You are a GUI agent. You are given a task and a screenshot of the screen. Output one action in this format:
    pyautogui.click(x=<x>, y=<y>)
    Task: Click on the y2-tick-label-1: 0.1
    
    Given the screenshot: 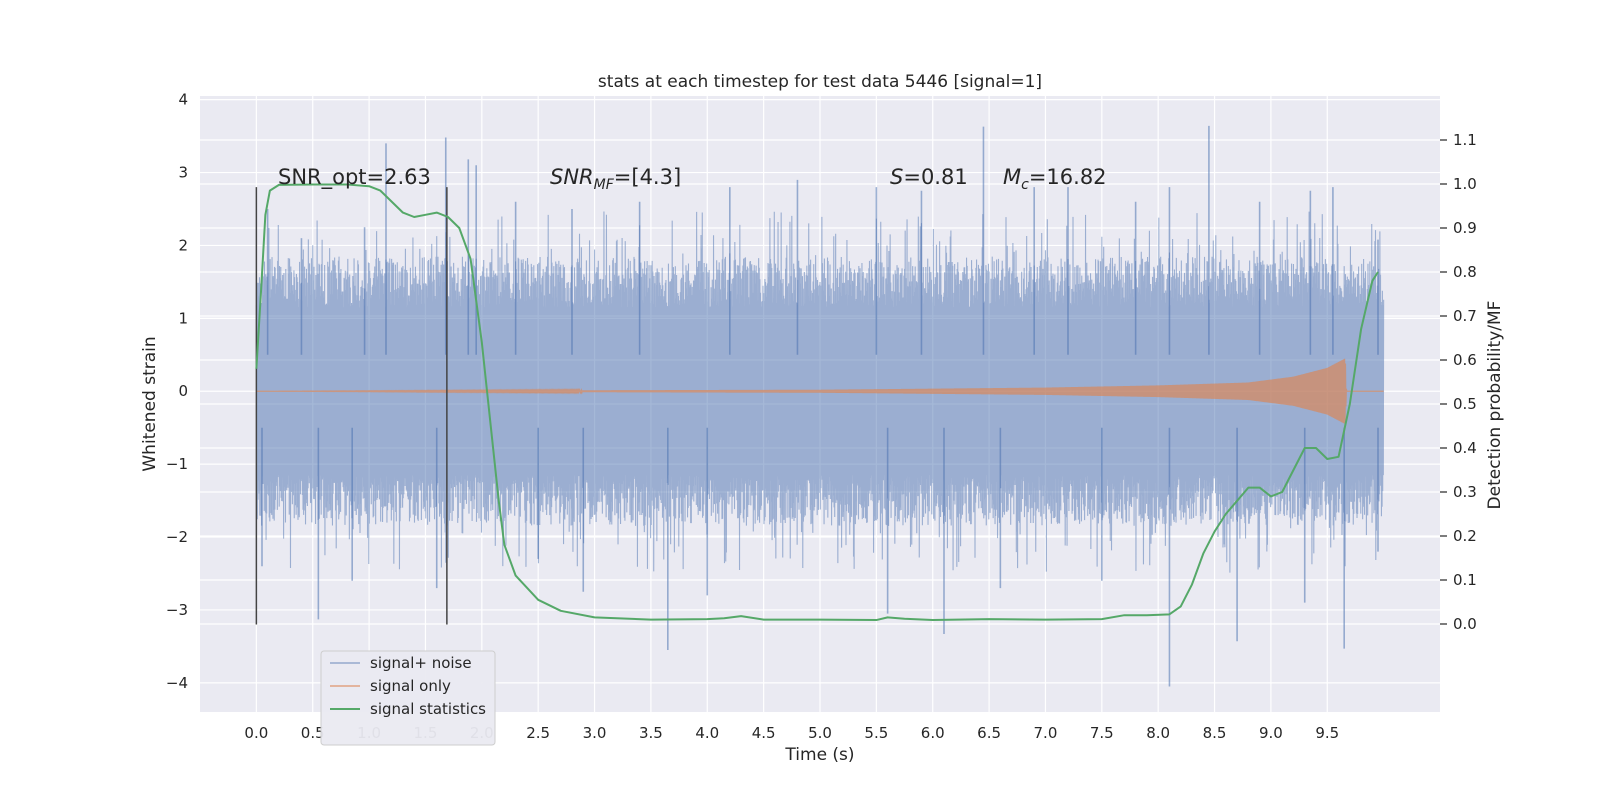 What is the action you would take?
    pyautogui.click(x=1465, y=580)
    